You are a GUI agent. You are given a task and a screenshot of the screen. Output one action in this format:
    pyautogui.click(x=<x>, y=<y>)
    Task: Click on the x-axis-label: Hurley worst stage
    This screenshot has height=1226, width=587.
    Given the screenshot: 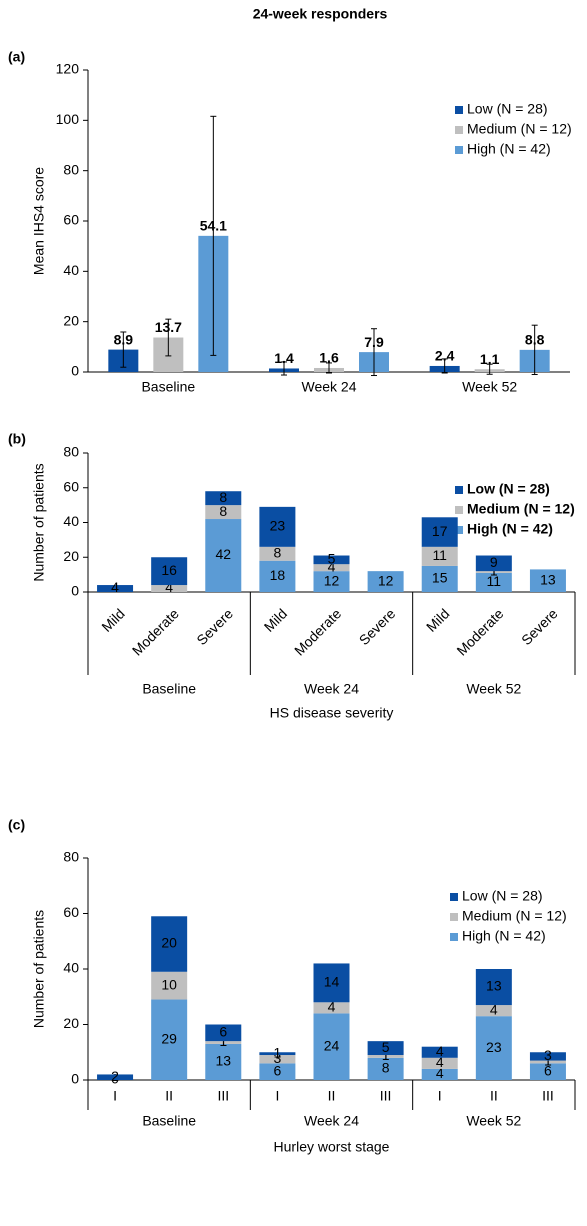 What is the action you would take?
    pyautogui.click(x=332, y=1147)
    